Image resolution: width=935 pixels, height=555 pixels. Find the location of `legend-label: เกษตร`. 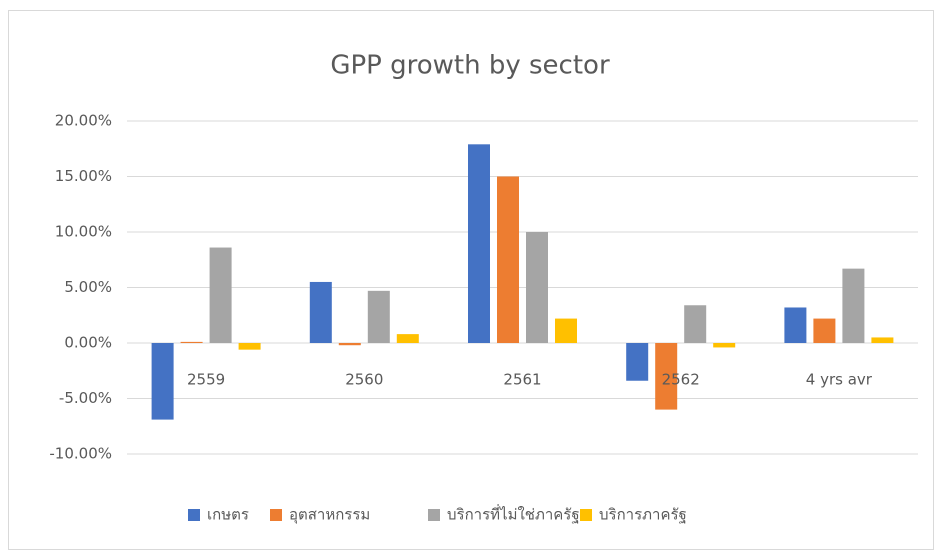

legend-label: เกษตร is located at coordinates (228, 515).